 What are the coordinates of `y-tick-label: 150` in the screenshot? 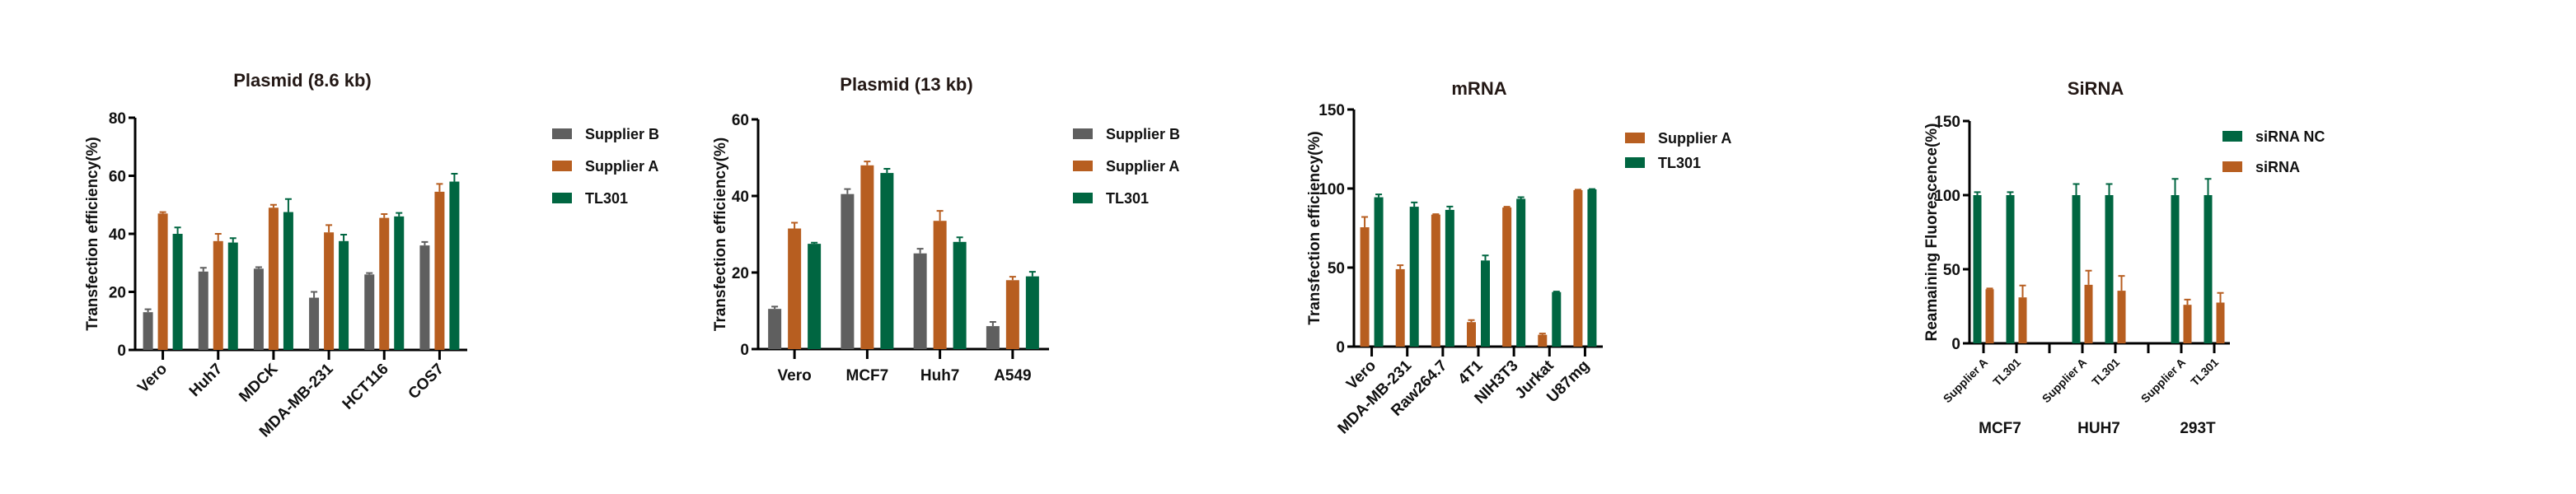 It's located at (1331, 110).